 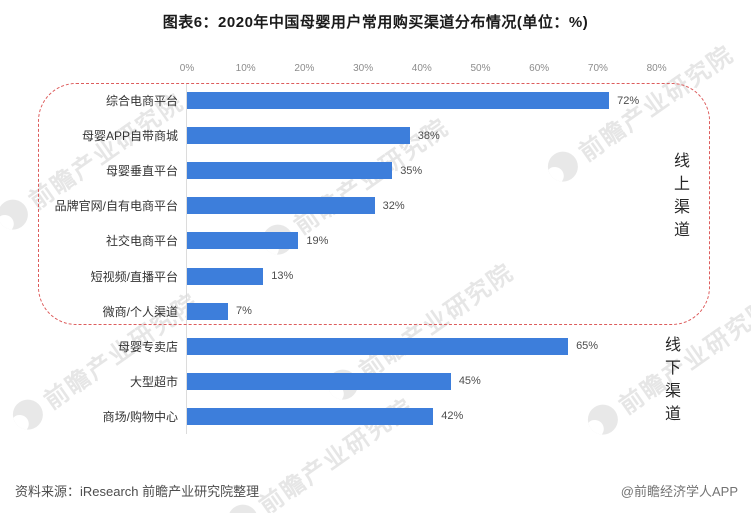 What do you see at coordinates (116, 206) in the screenshot?
I see `category-label: 品牌官网/自有电商平台` at bounding box center [116, 206].